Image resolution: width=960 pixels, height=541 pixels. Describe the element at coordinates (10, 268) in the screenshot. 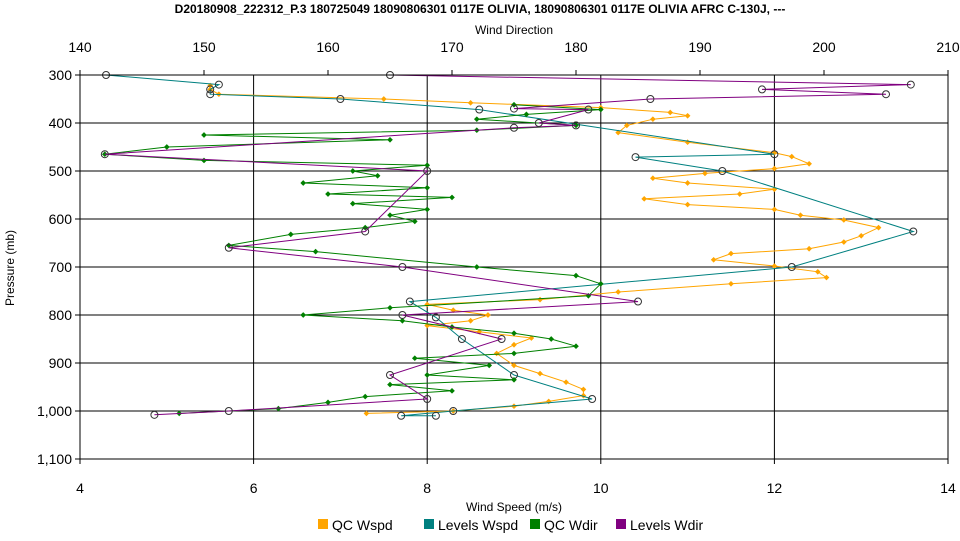

I see `y-axis-title: Pressure (mb)` at that location.